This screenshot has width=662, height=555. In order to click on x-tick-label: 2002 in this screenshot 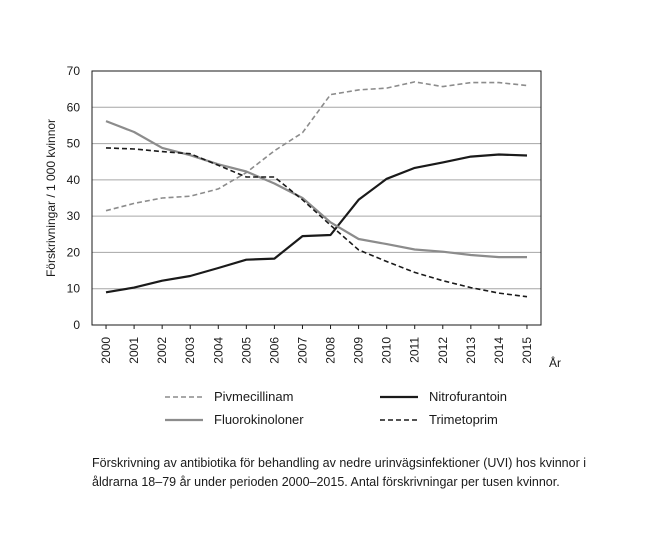, I will do `click(162, 350)`.